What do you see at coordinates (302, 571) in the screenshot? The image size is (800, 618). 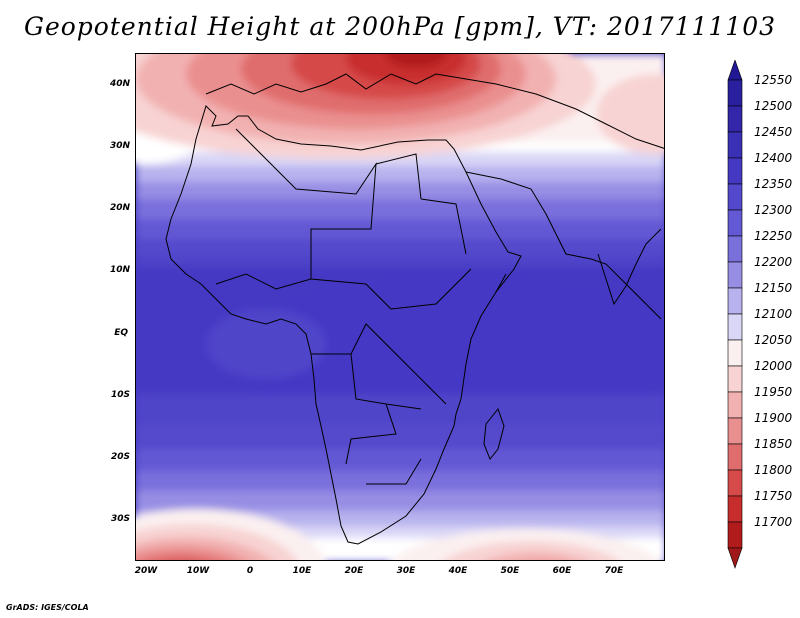 I see `lon-label-10e: 10E` at bounding box center [302, 571].